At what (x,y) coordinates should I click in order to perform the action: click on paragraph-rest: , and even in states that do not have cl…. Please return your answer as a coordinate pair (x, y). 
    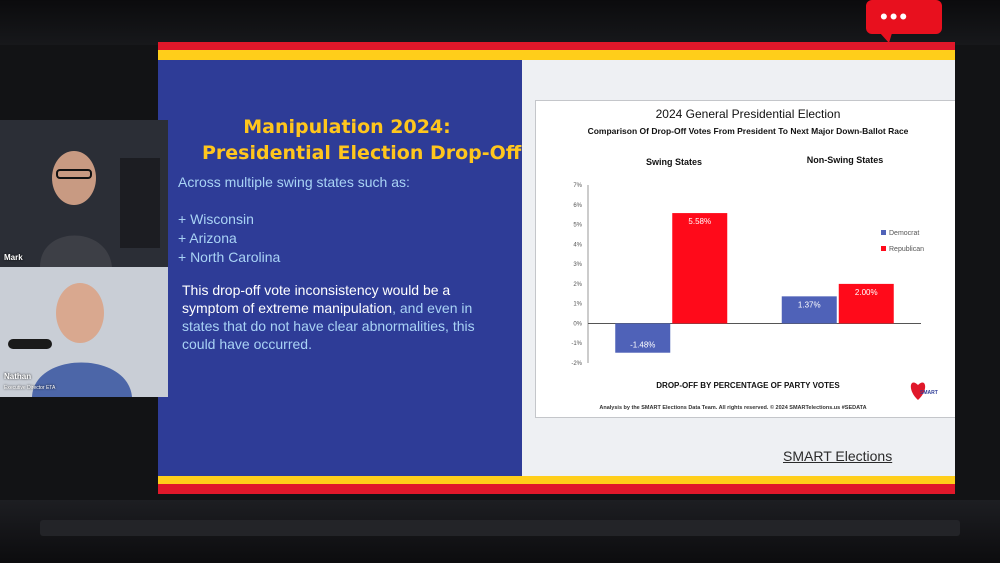
    Looking at the image, I should click on (328, 326).